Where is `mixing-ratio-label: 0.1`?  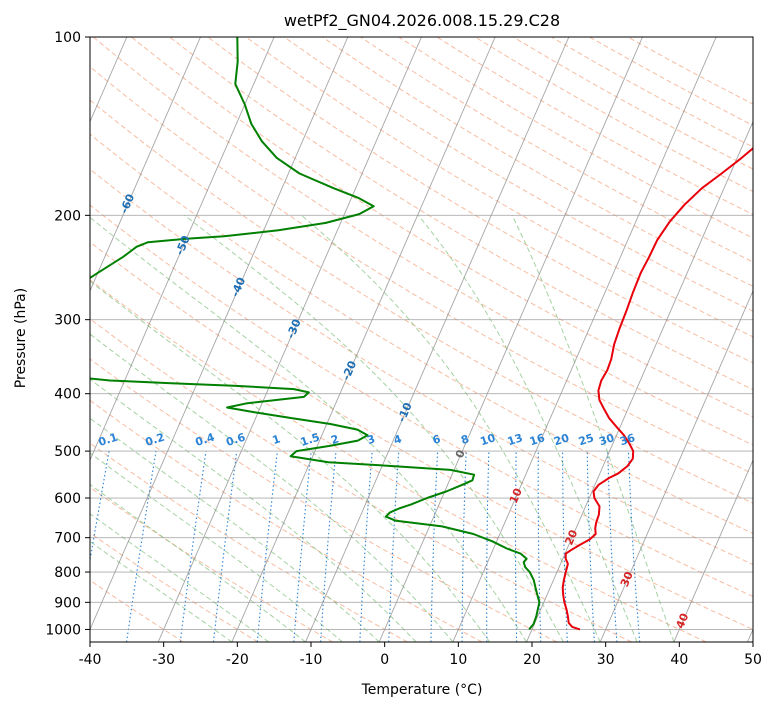
mixing-ratio-label: 0.1 is located at coordinates (108, 440).